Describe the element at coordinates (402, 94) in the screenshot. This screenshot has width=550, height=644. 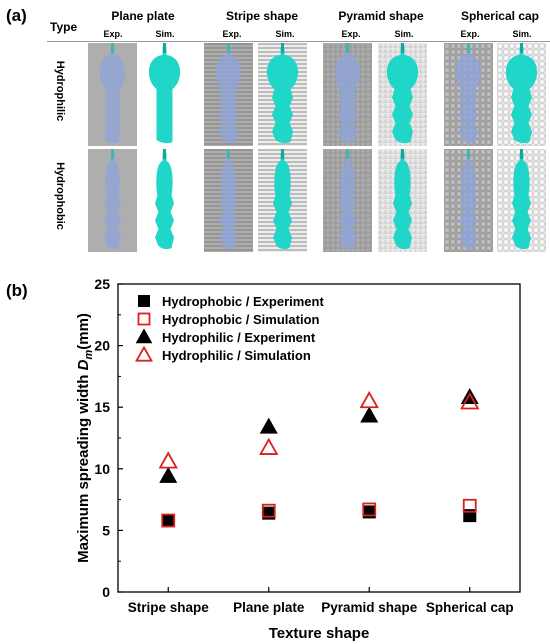
I see `hydrophilic-pyramid-sim-image` at that location.